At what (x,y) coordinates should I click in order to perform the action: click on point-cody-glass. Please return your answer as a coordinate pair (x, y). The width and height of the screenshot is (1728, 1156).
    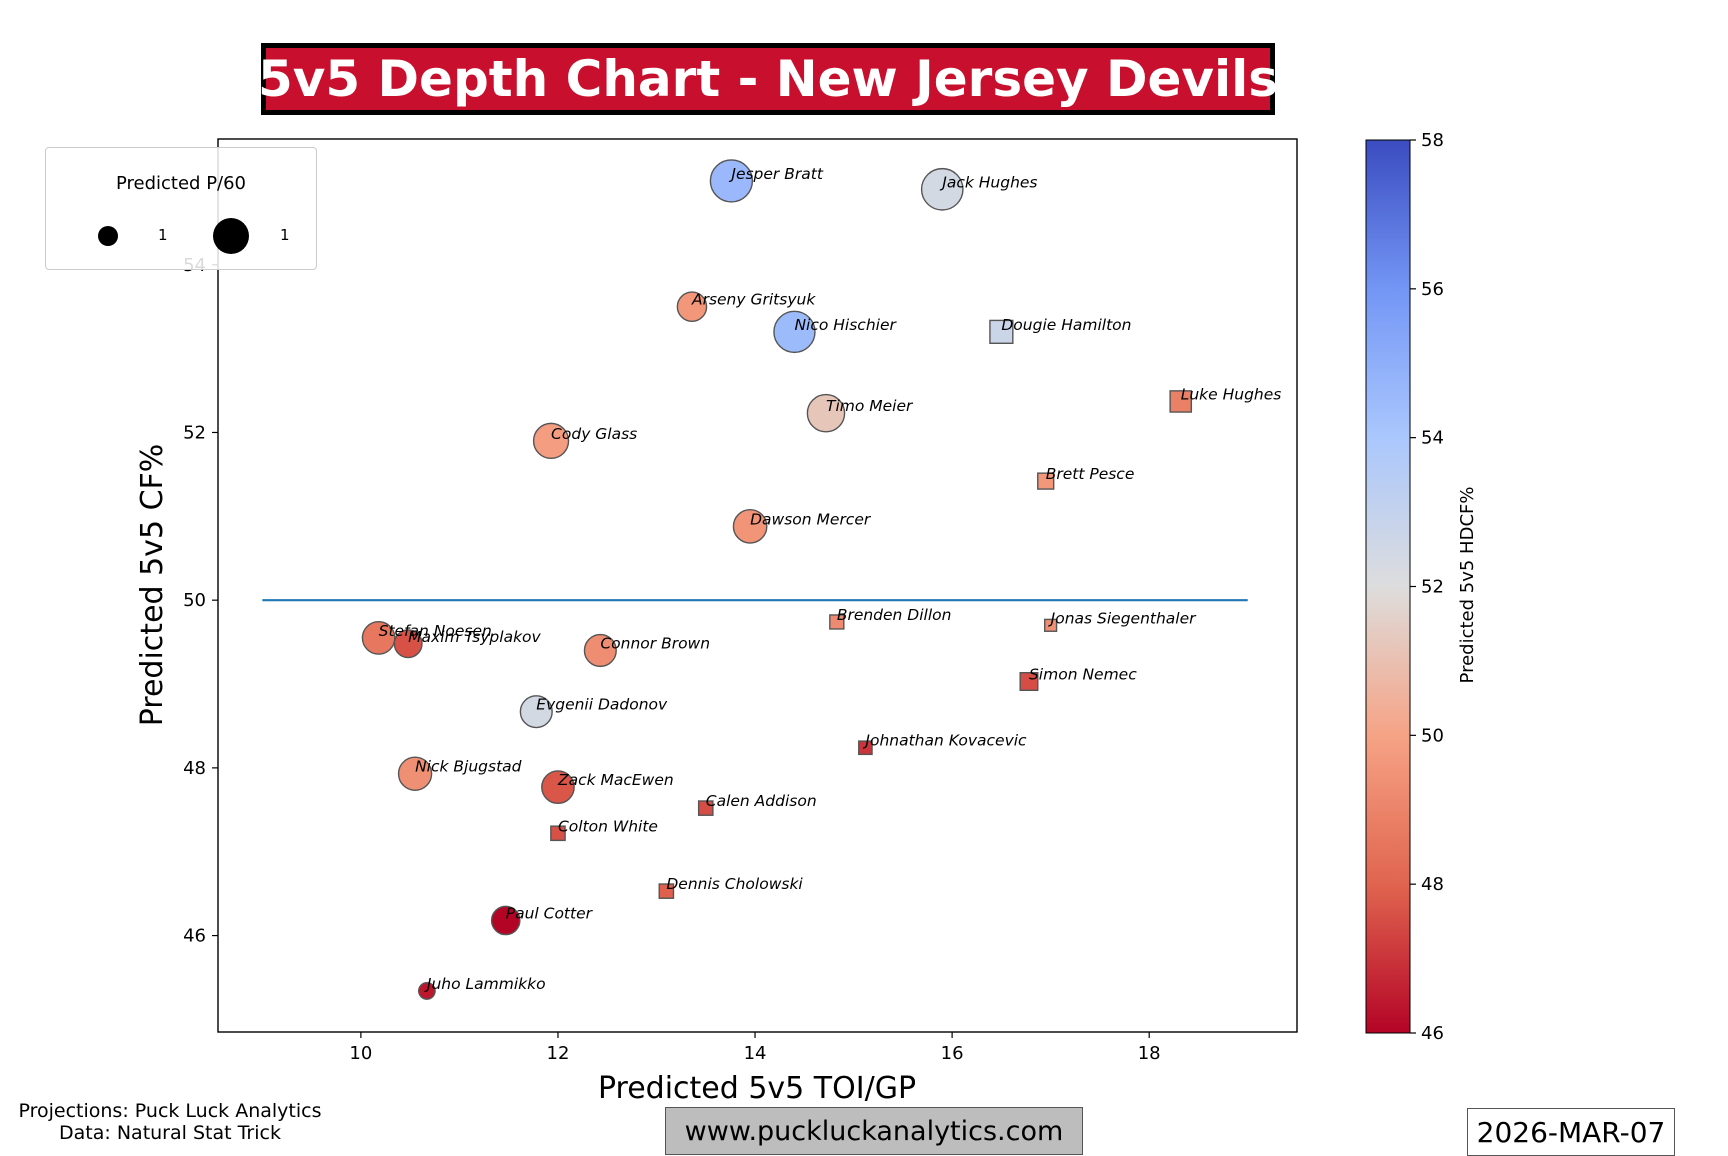
    Looking at the image, I should click on (551, 441).